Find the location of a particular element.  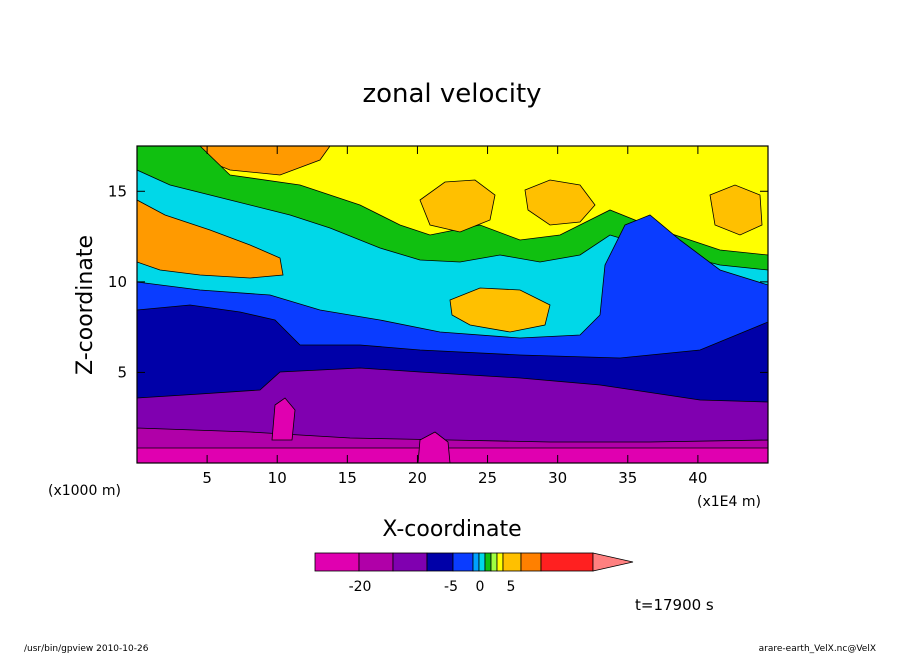

colorbar-tick-labels: -20 -5 0 5 is located at coordinates (432, 587).